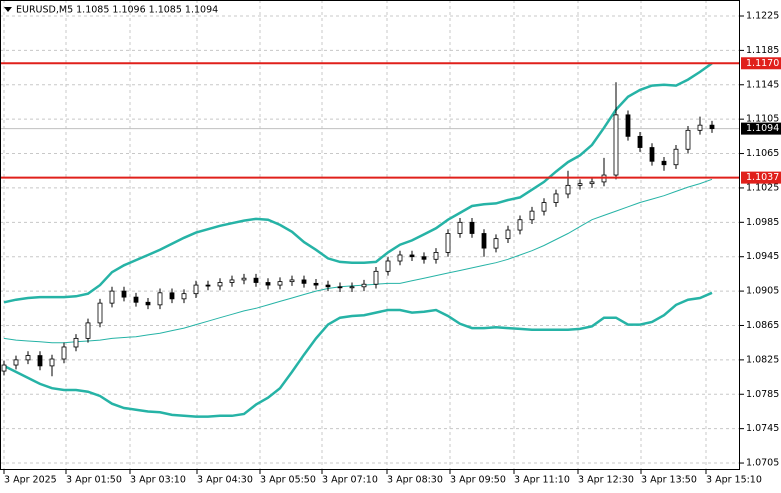 The height and width of the screenshot is (493, 781). What do you see at coordinates (762, 359) in the screenshot?
I see `y-tick-label: 1.0825` at bounding box center [762, 359].